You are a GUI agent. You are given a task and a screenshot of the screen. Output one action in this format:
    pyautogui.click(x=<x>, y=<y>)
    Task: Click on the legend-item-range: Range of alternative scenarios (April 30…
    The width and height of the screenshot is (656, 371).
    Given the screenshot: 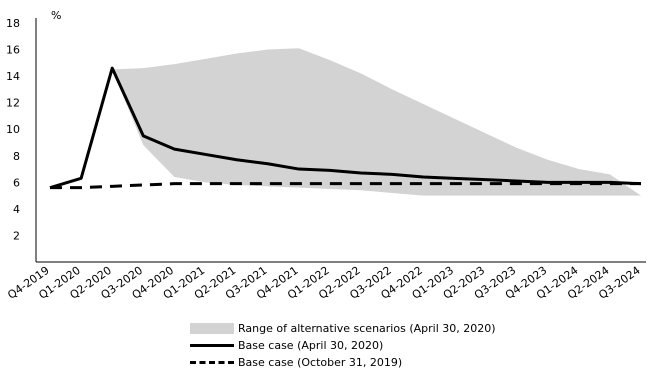 What is the action you would take?
    pyautogui.click(x=343, y=328)
    